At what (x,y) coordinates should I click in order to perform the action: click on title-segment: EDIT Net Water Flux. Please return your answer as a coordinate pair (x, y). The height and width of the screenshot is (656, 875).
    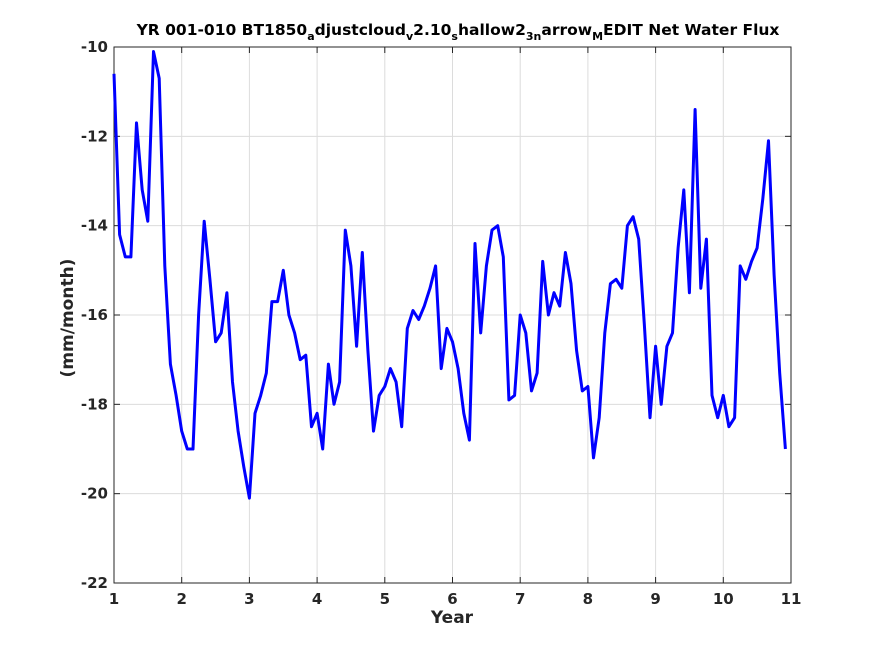
    Looking at the image, I should click on (691, 30).